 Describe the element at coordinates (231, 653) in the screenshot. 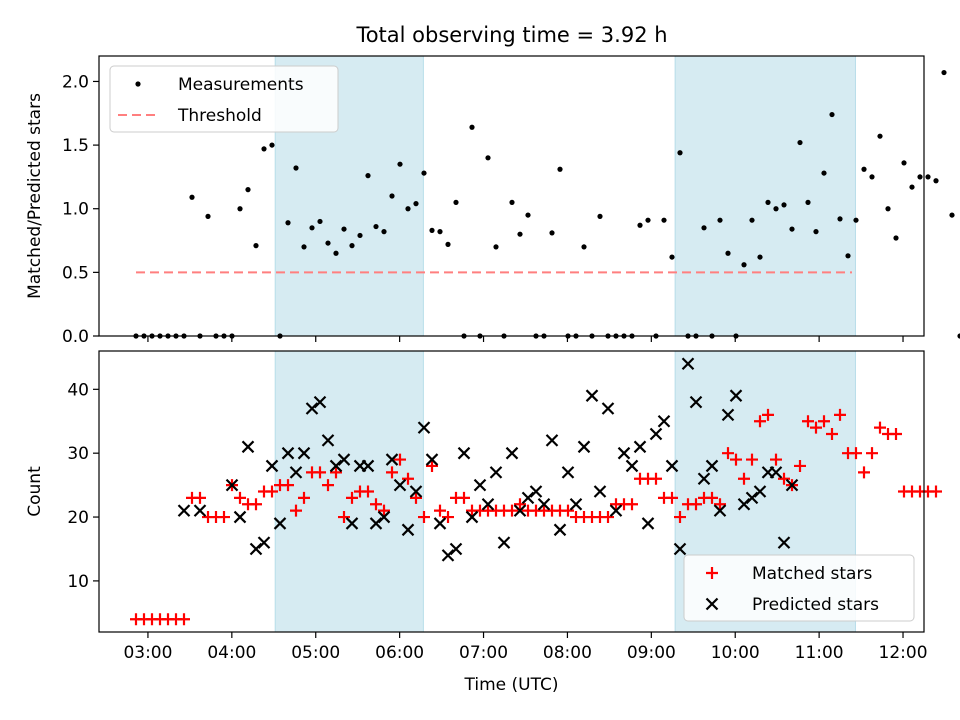

I see `x-tick-label: 04:00` at that location.